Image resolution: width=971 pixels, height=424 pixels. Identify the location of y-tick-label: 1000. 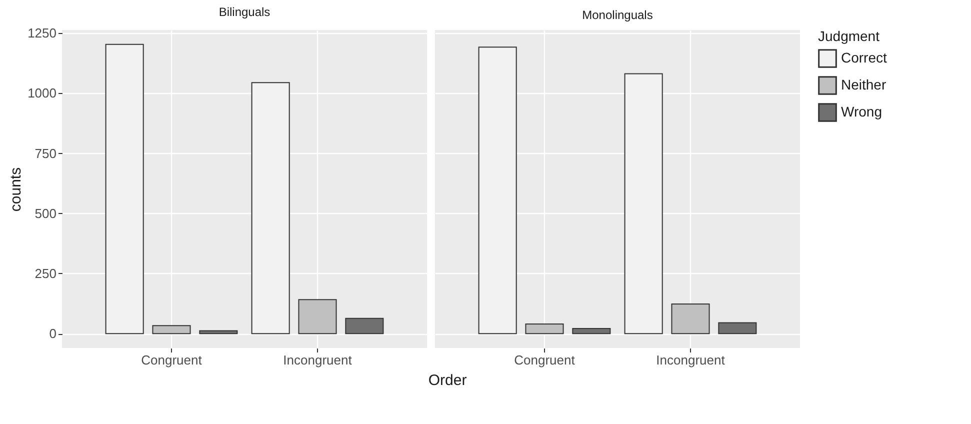
(42, 93).